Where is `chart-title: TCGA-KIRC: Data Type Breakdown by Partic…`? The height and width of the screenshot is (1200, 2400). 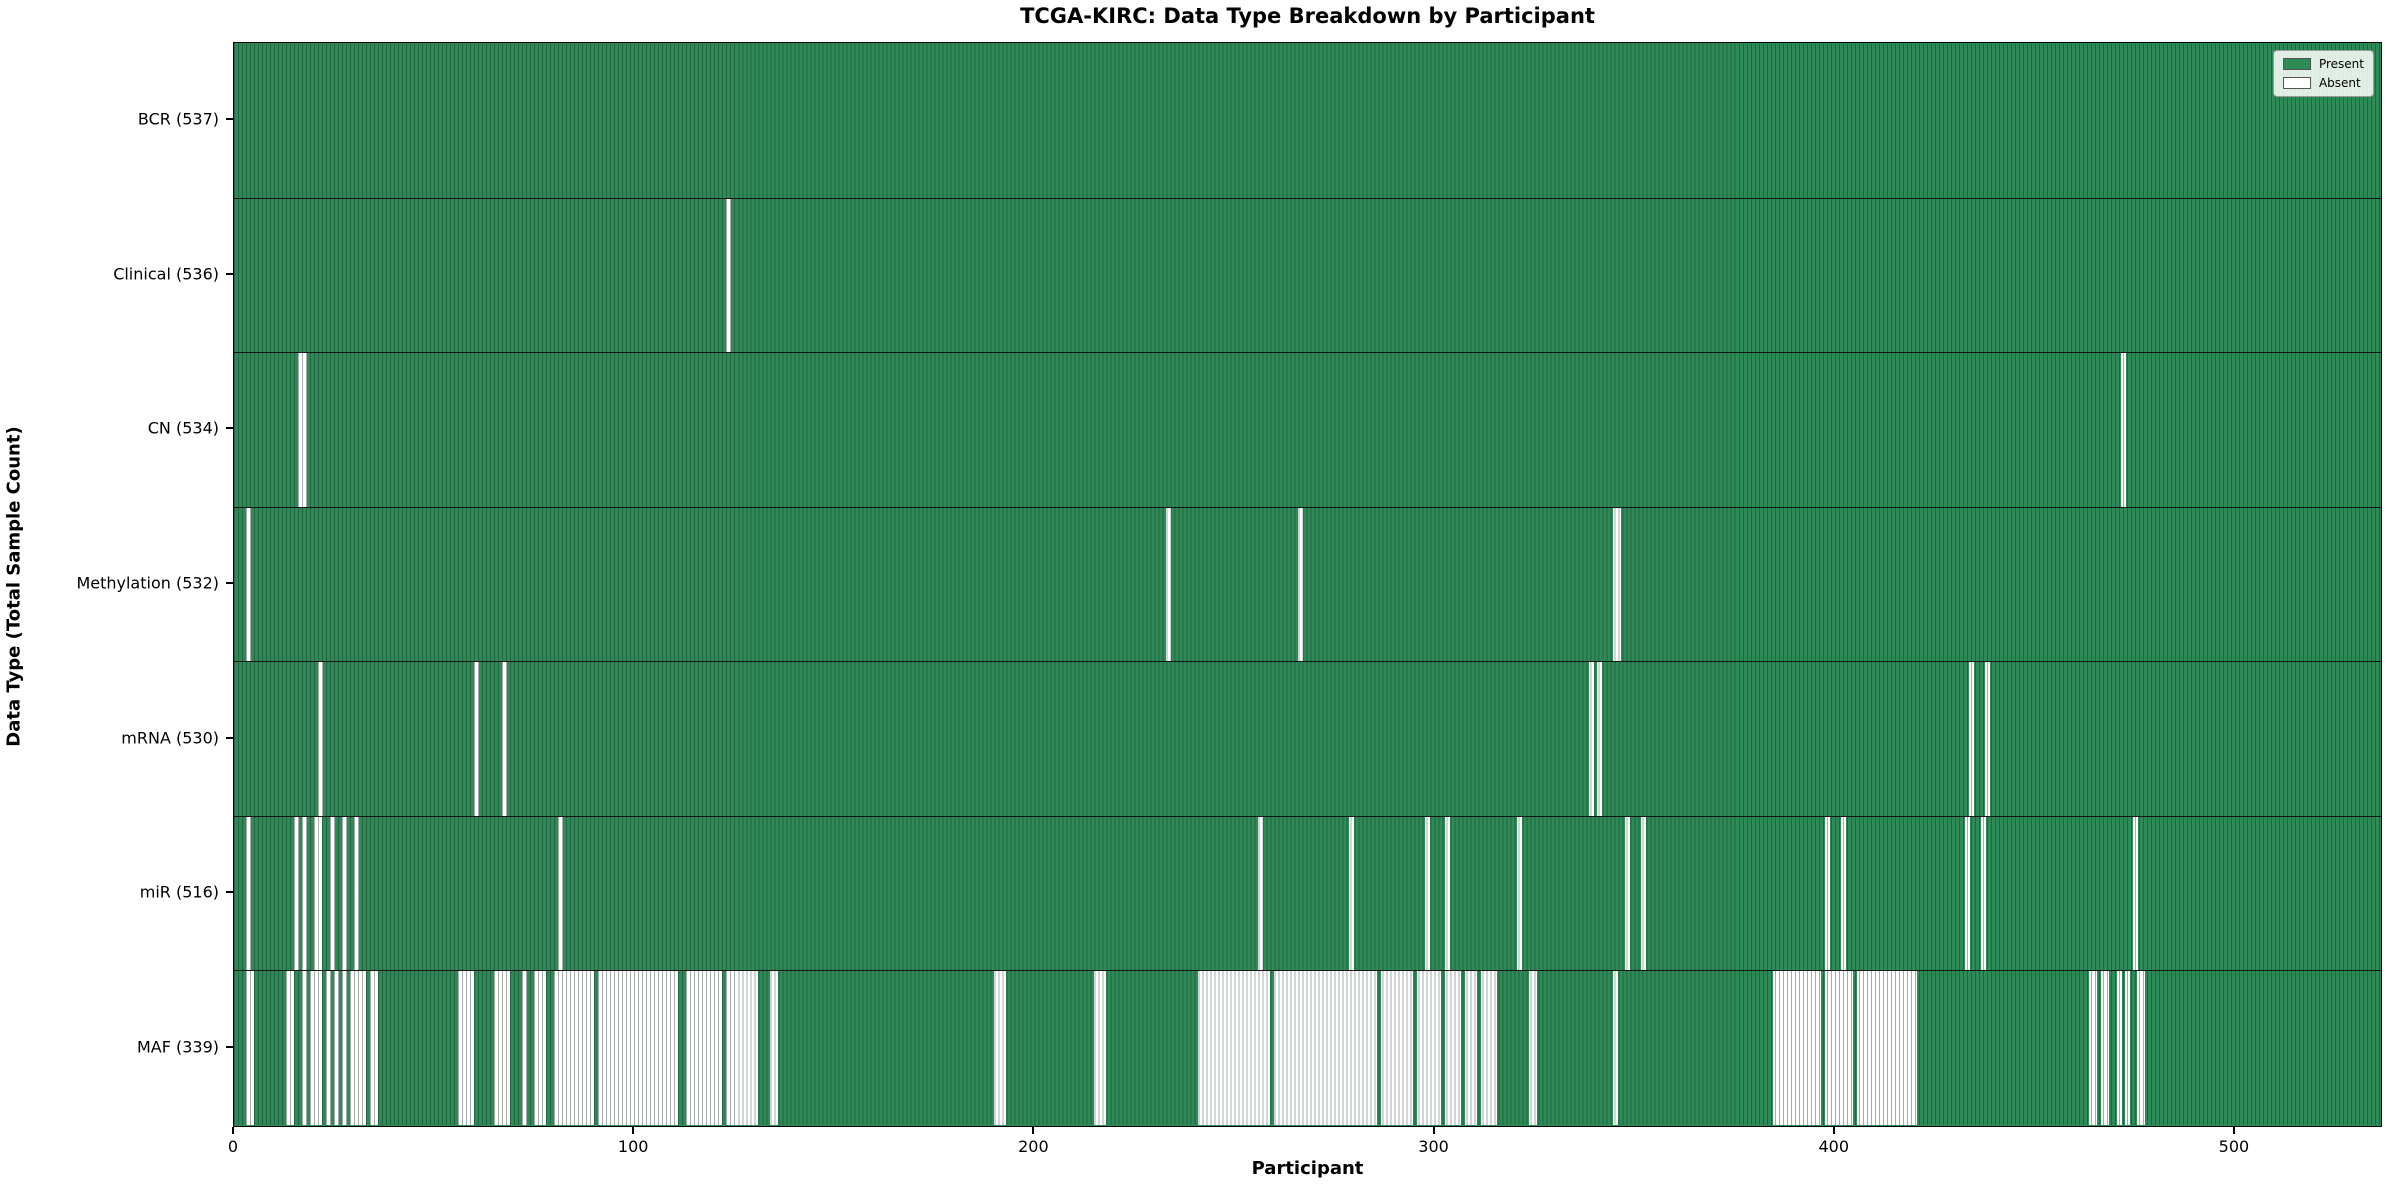
chart-title: TCGA-KIRC: Data Type Breakdown by Partic… is located at coordinates (1307, 16).